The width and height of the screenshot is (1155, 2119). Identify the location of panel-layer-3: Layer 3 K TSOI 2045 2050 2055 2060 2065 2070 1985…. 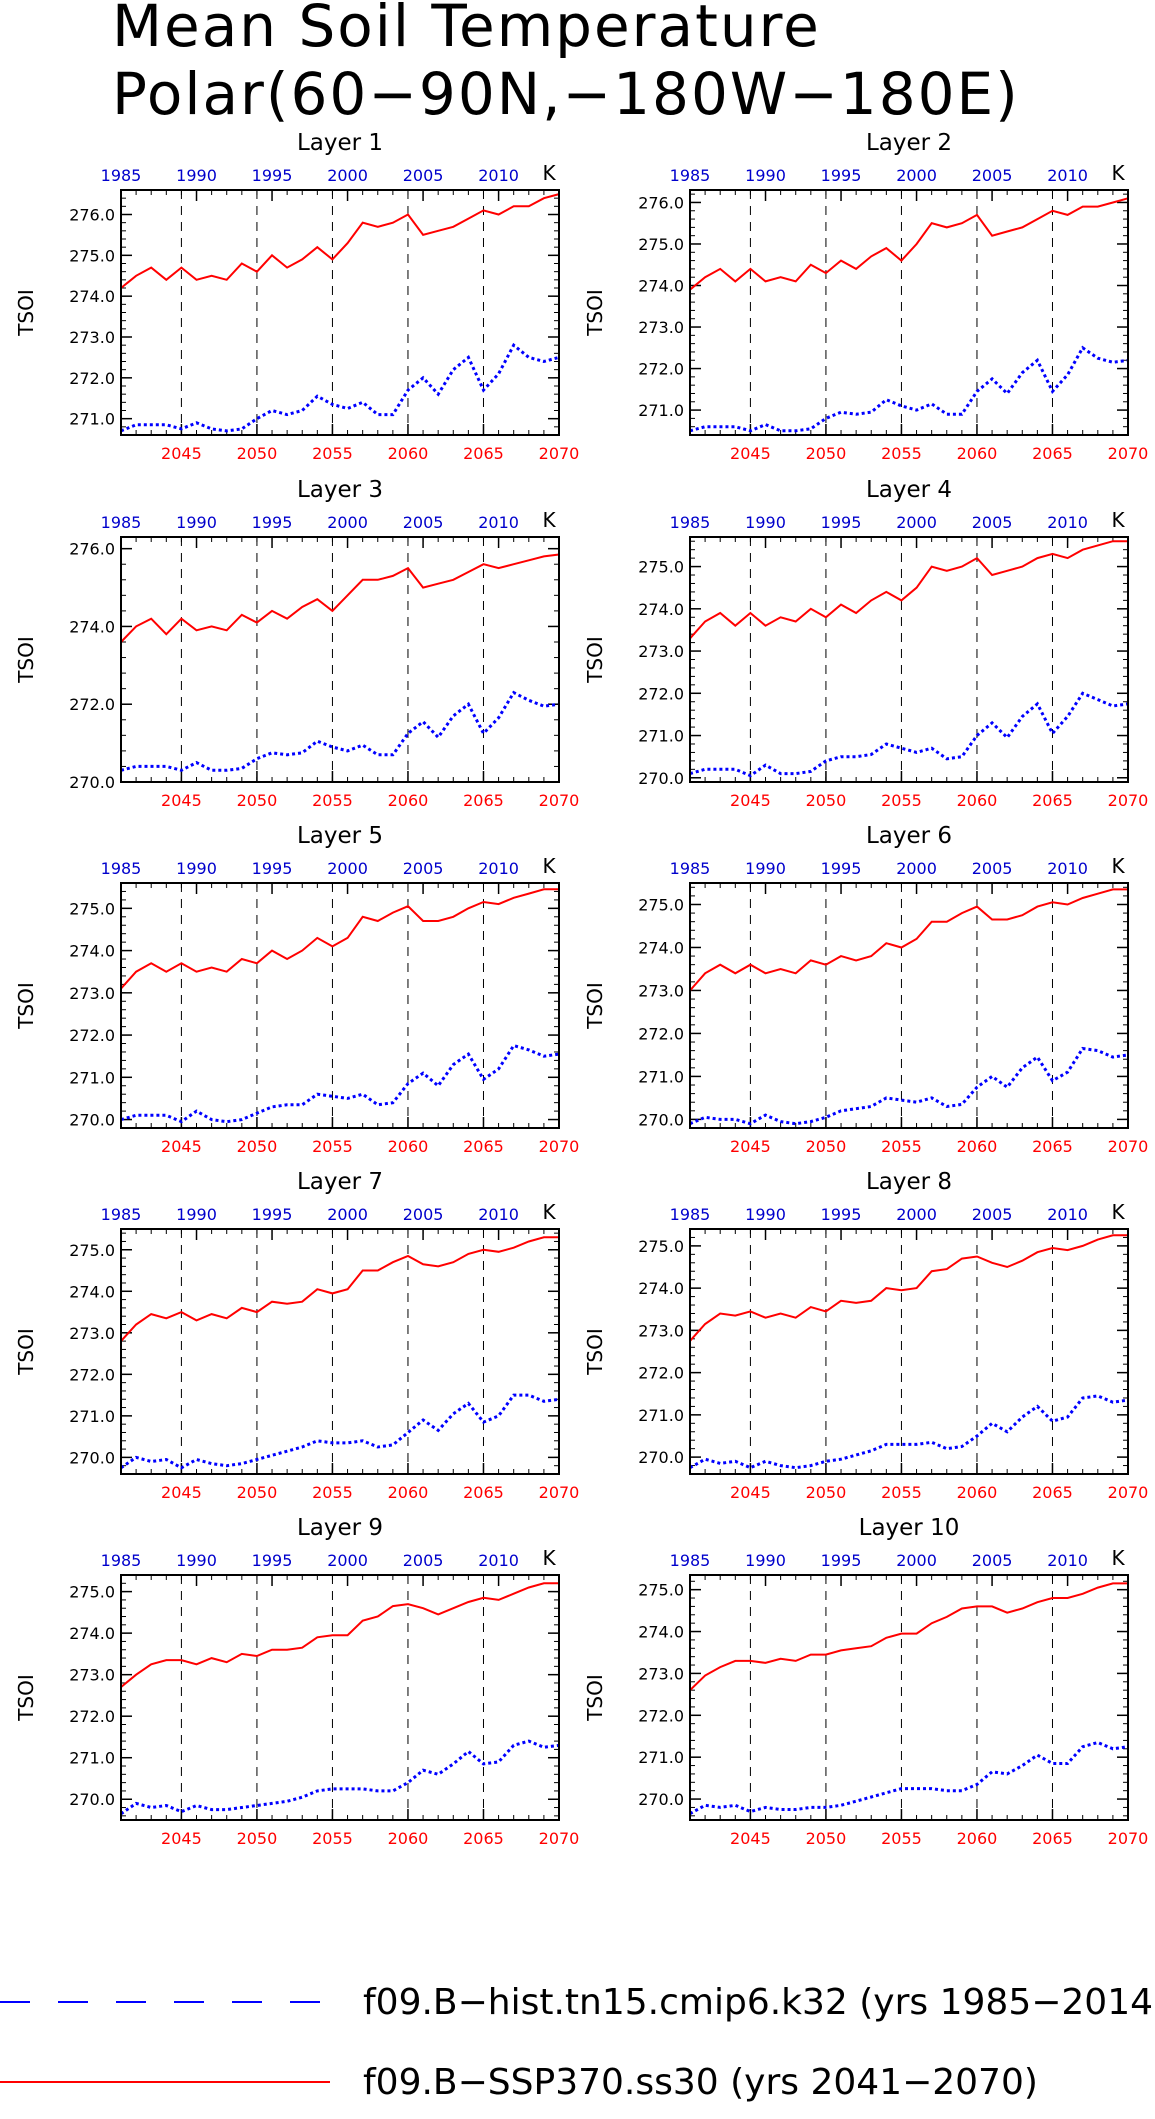
(296, 643).